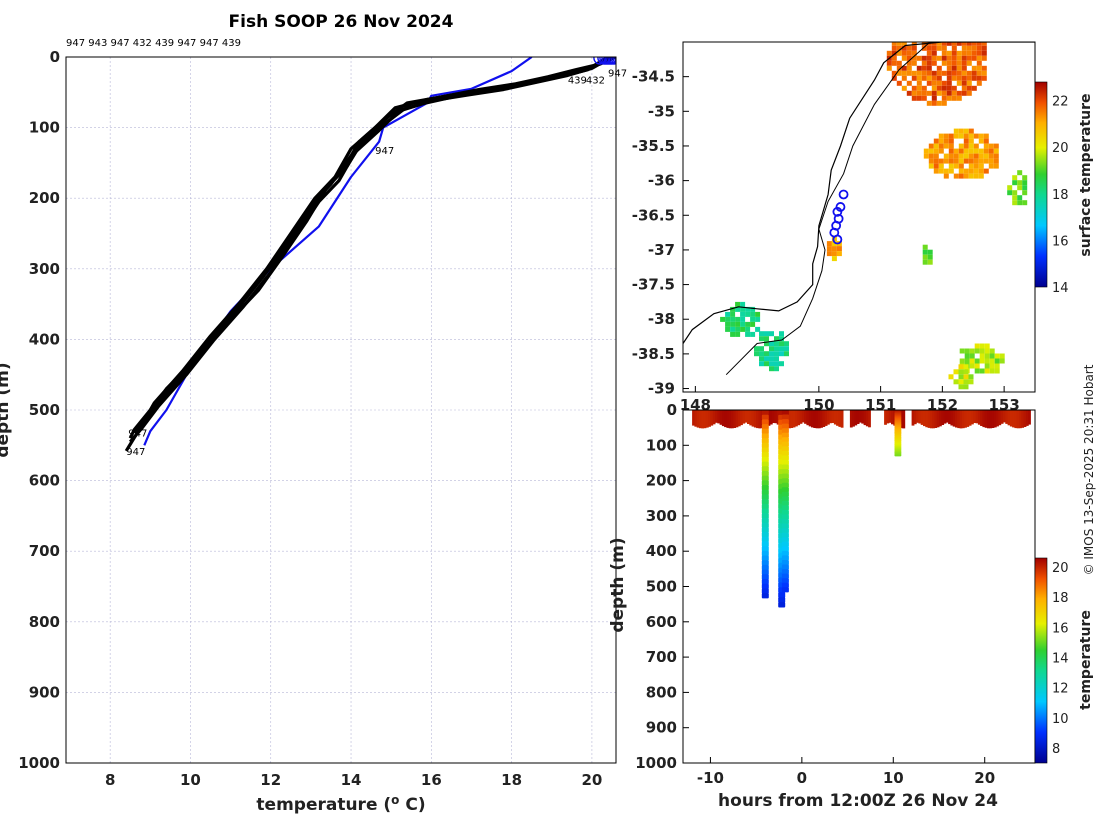 The image size is (1100, 820). Describe the element at coordinates (577, 81) in the screenshot. I see `profile-end-label: 439` at that location.